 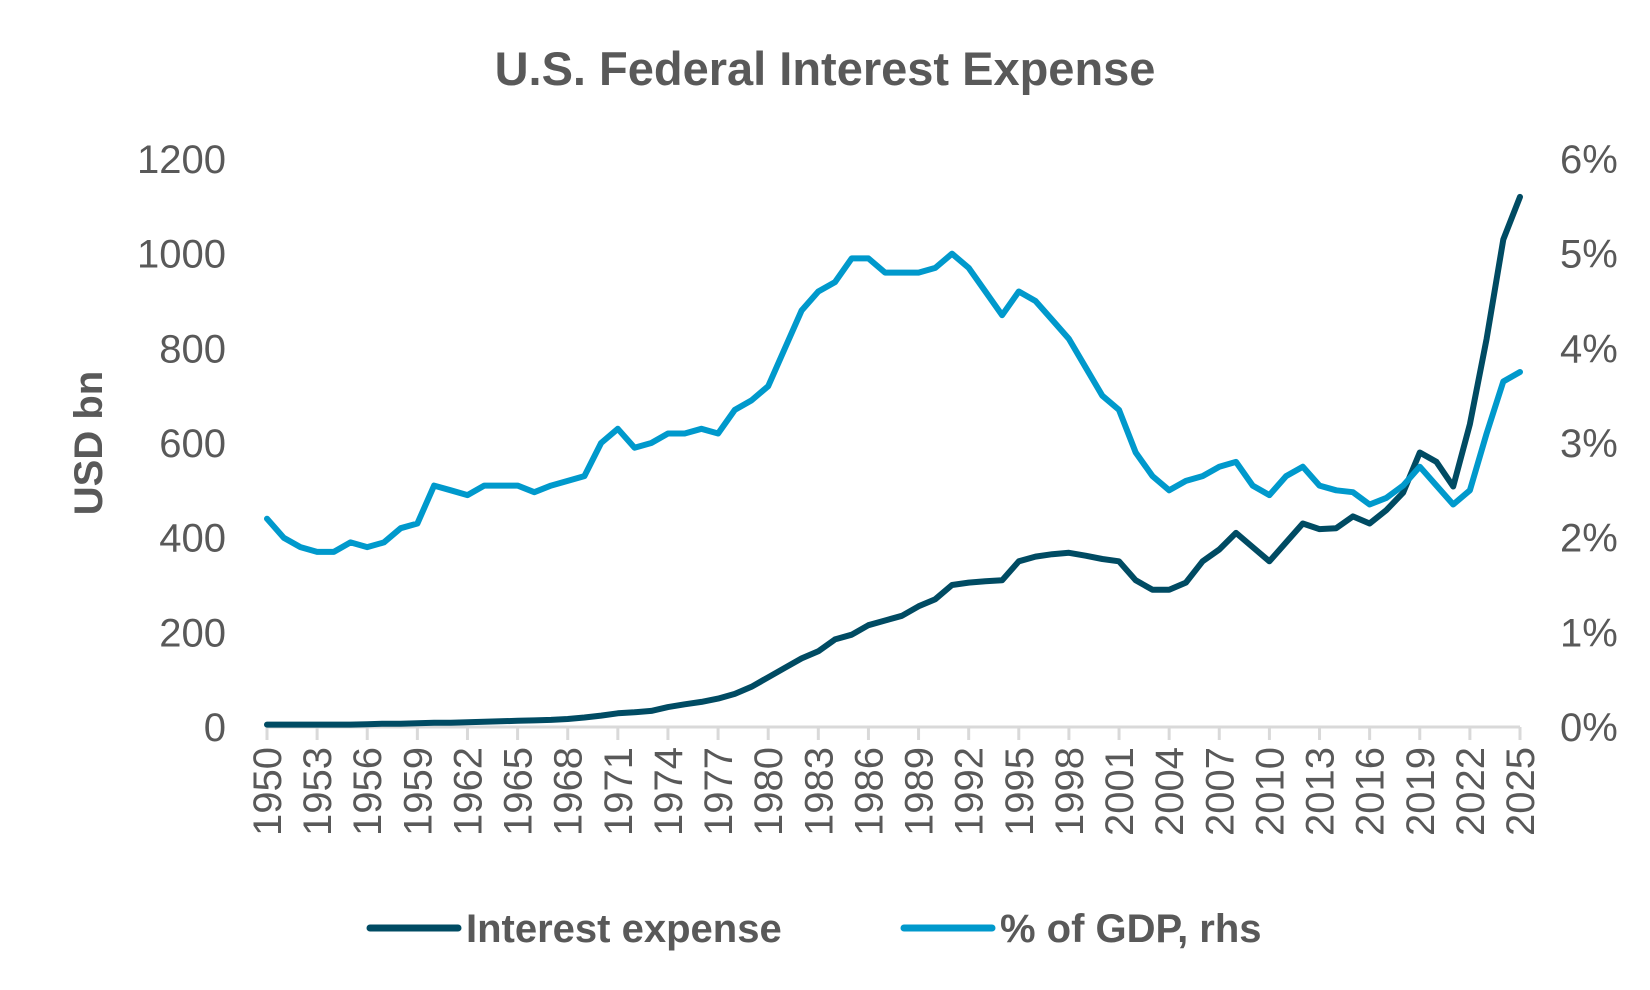 What do you see at coordinates (1589, 539) in the screenshot?
I see `y2-tick-label: 2%` at bounding box center [1589, 539].